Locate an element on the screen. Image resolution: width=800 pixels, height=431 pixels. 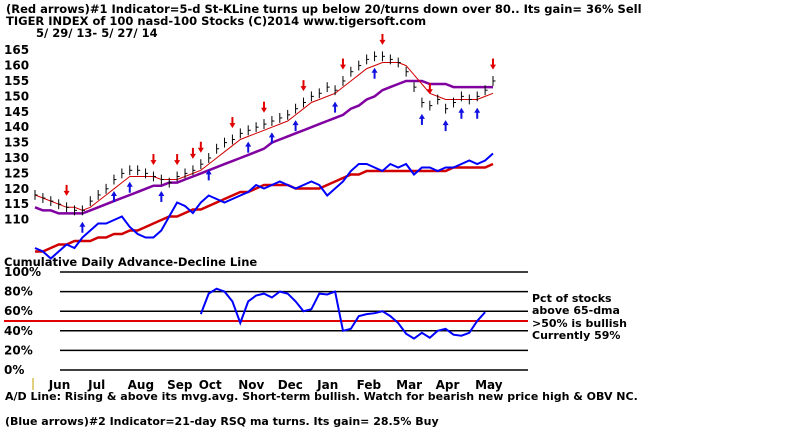
price-tick-label: 130 is located at coordinates (16, 158).